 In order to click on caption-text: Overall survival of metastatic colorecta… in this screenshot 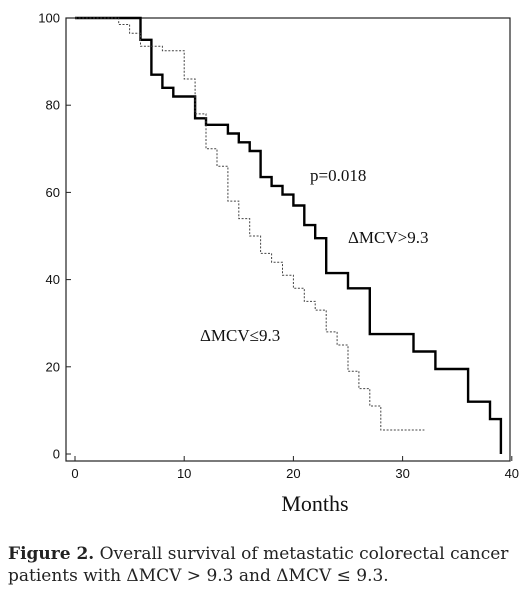, I will do `click(258, 565)`.